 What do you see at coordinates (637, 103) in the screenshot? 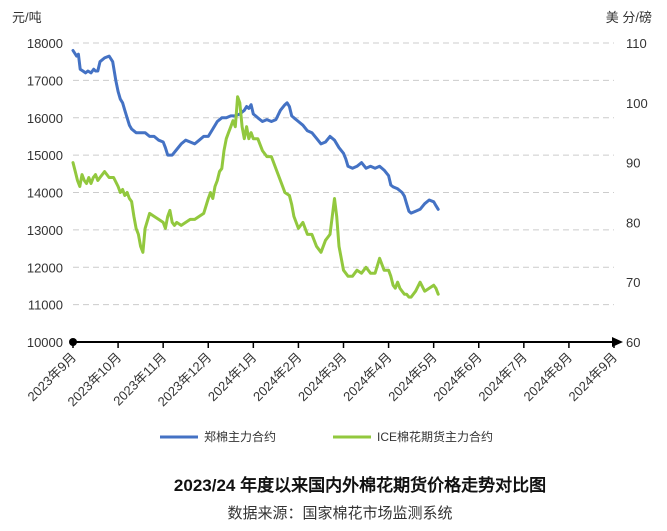
I see `right-tick-label: 100` at bounding box center [637, 103].